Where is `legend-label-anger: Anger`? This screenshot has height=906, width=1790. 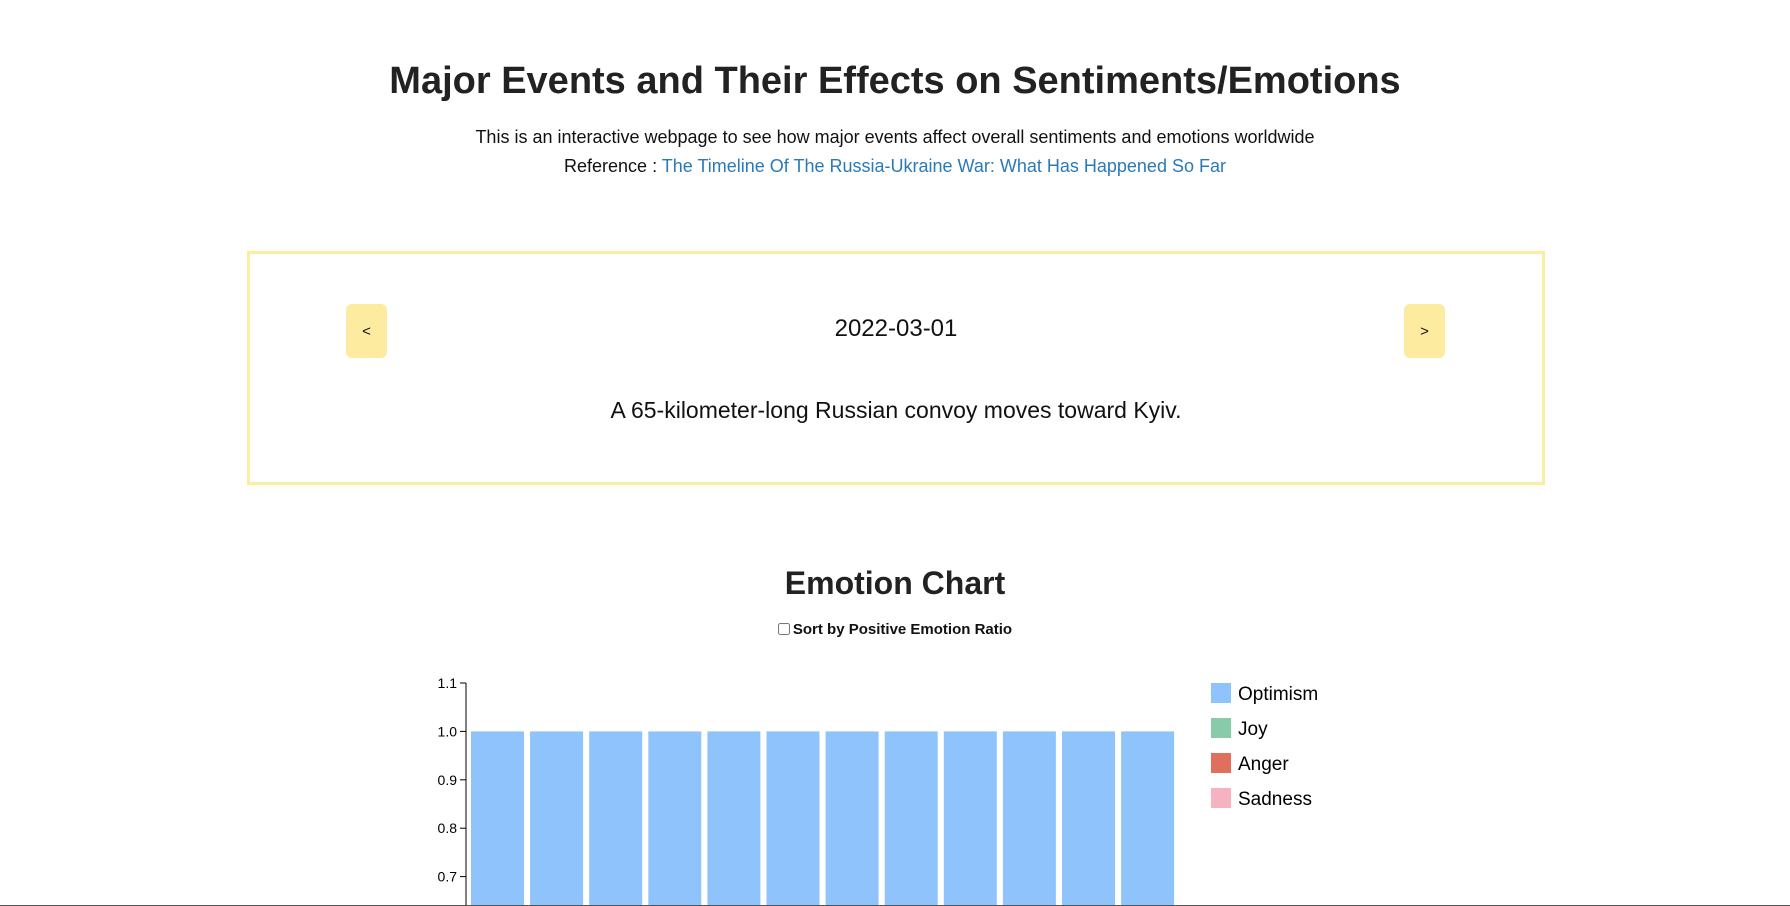 legend-label-anger: Anger is located at coordinates (1263, 764).